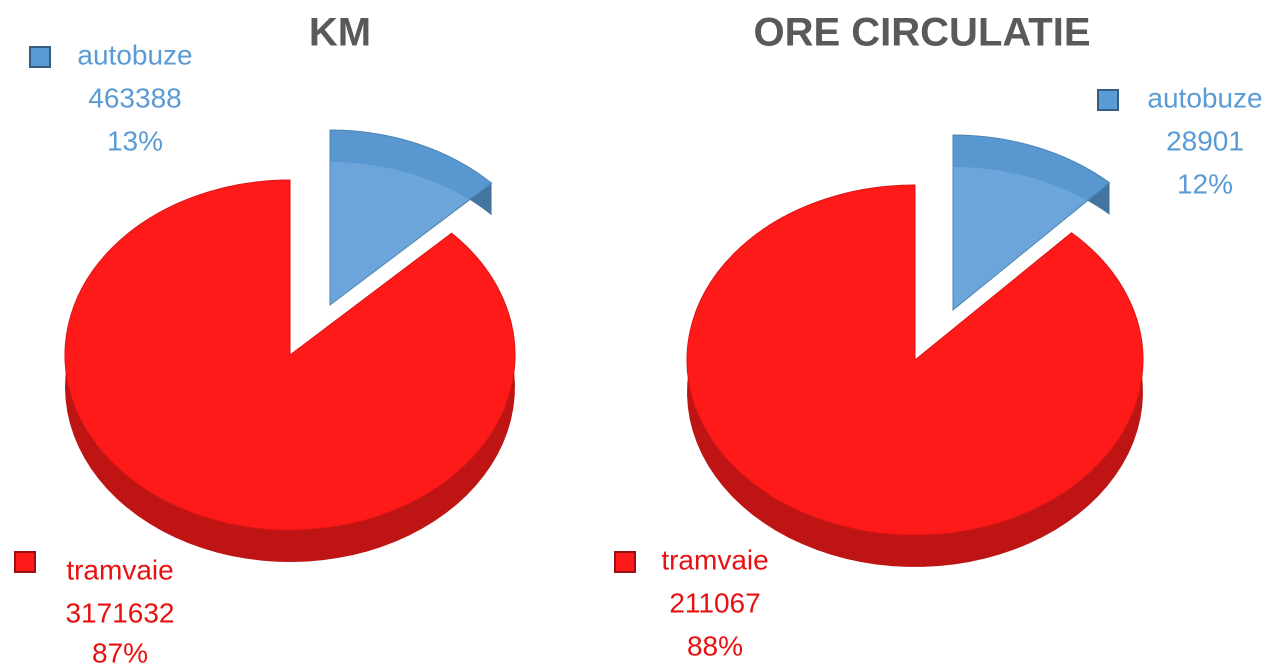 The height and width of the screenshot is (667, 1273). I want to click on value-label: 211067, so click(714, 602).